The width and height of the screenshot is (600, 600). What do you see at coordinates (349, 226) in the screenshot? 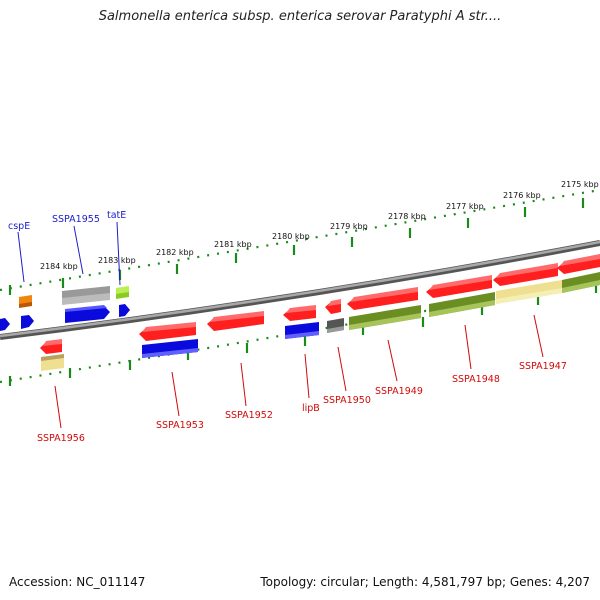
I see `tick-label: 2179 kbp` at bounding box center [349, 226].